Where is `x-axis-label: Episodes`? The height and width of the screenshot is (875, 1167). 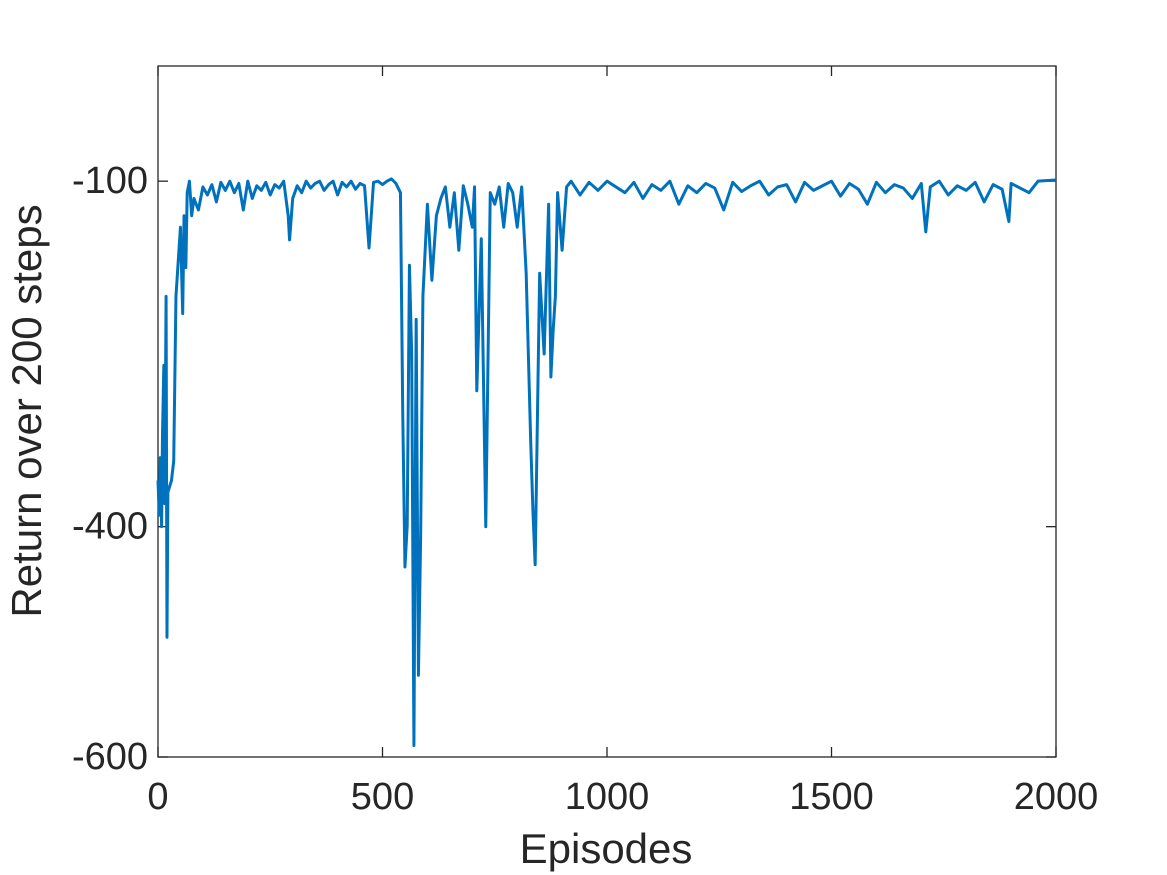
x-axis-label: Episodes is located at coordinates (606, 848).